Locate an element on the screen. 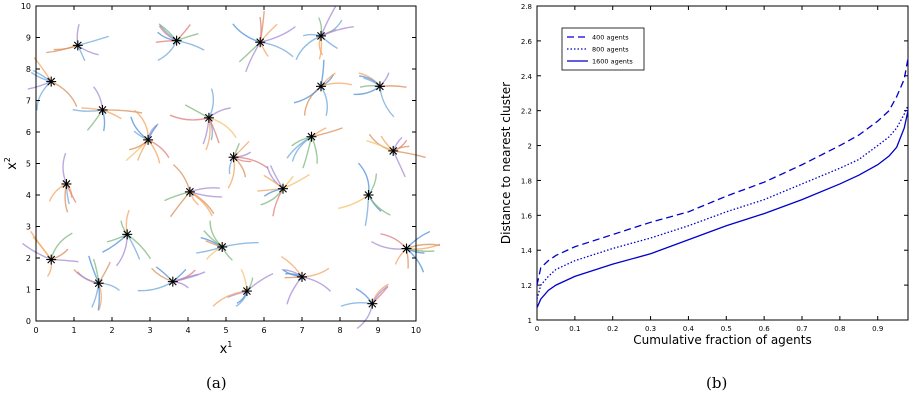 This screenshot has height=401, width=909. caption-a: (a) is located at coordinates (216, 383).